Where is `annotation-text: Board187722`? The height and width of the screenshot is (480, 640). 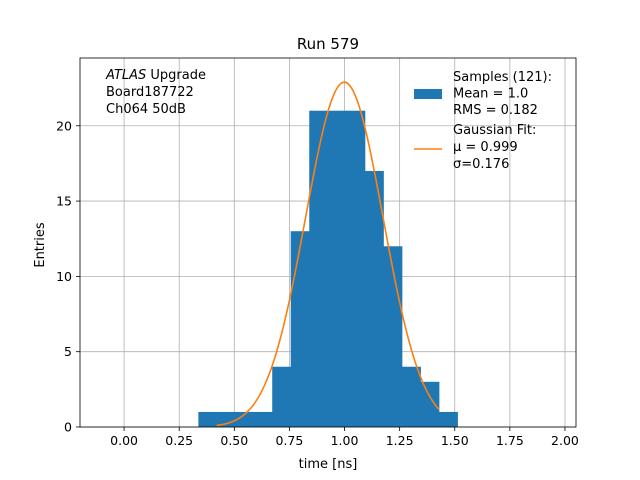 annotation-text: Board187722 is located at coordinates (150, 92).